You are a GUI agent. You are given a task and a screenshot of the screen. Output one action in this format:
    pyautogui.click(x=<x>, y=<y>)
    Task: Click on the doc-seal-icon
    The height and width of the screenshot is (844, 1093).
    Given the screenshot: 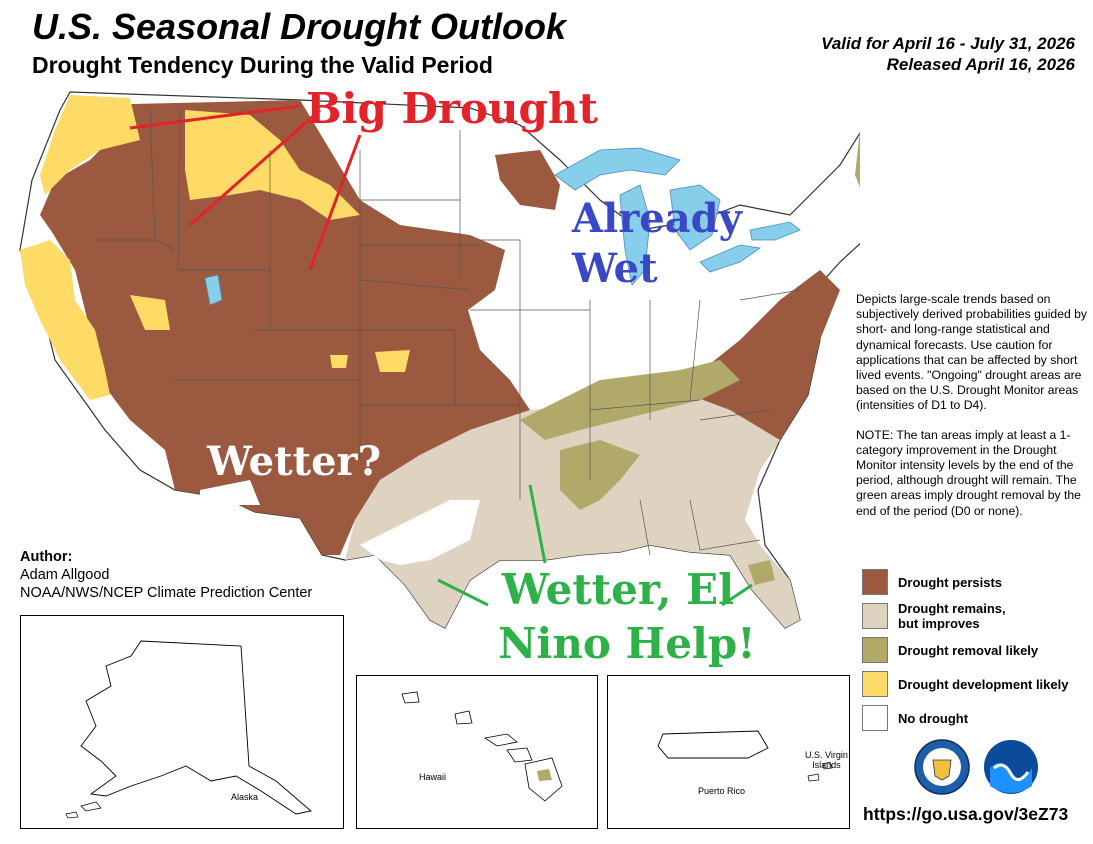 What is the action you would take?
    pyautogui.click(x=942, y=767)
    